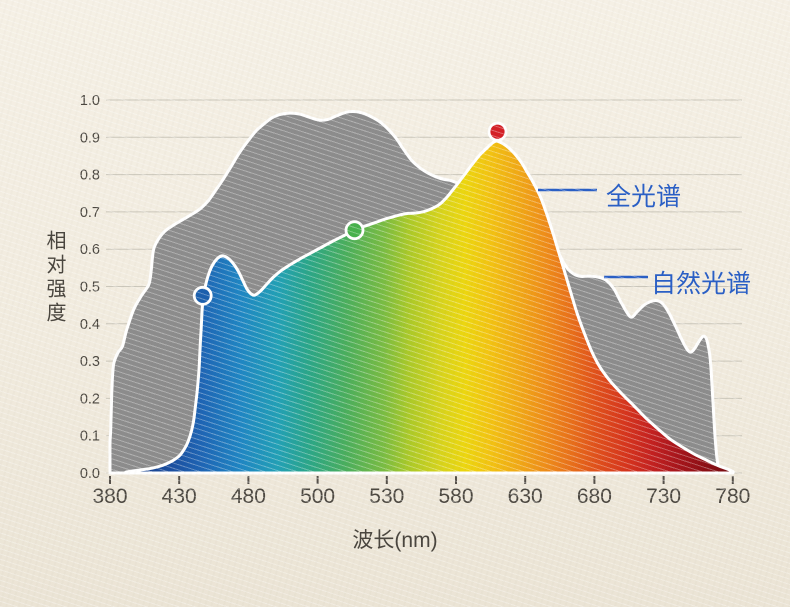  What do you see at coordinates (202, 295) in the screenshot?
I see `blue-dot-marker` at bounding box center [202, 295].